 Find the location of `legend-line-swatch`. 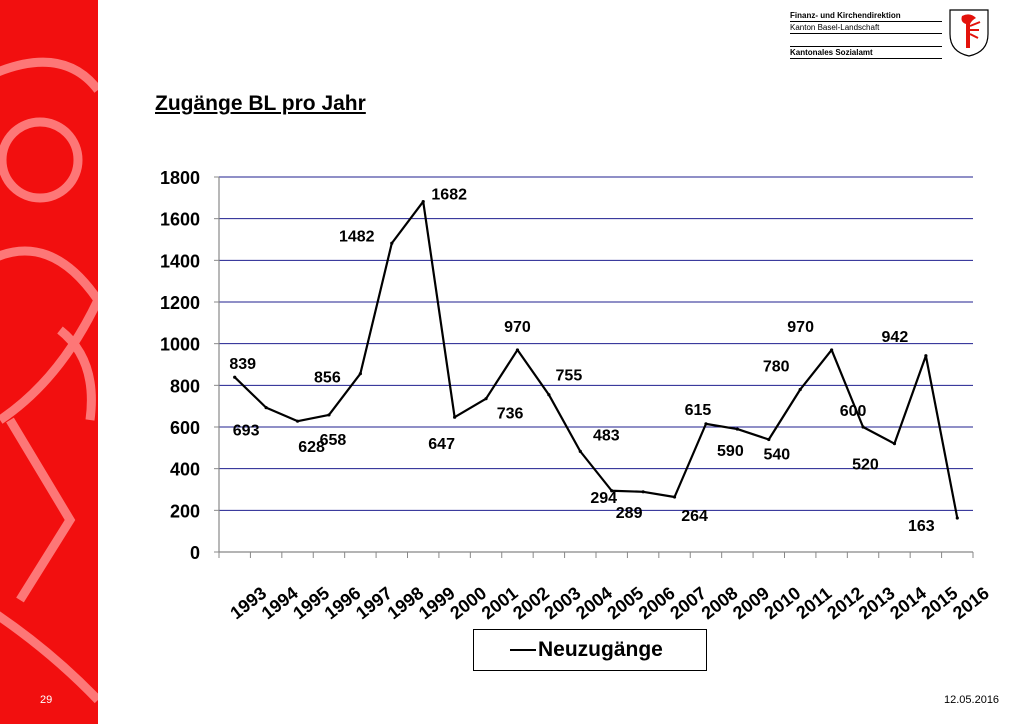

legend-line-swatch is located at coordinates (523, 650).